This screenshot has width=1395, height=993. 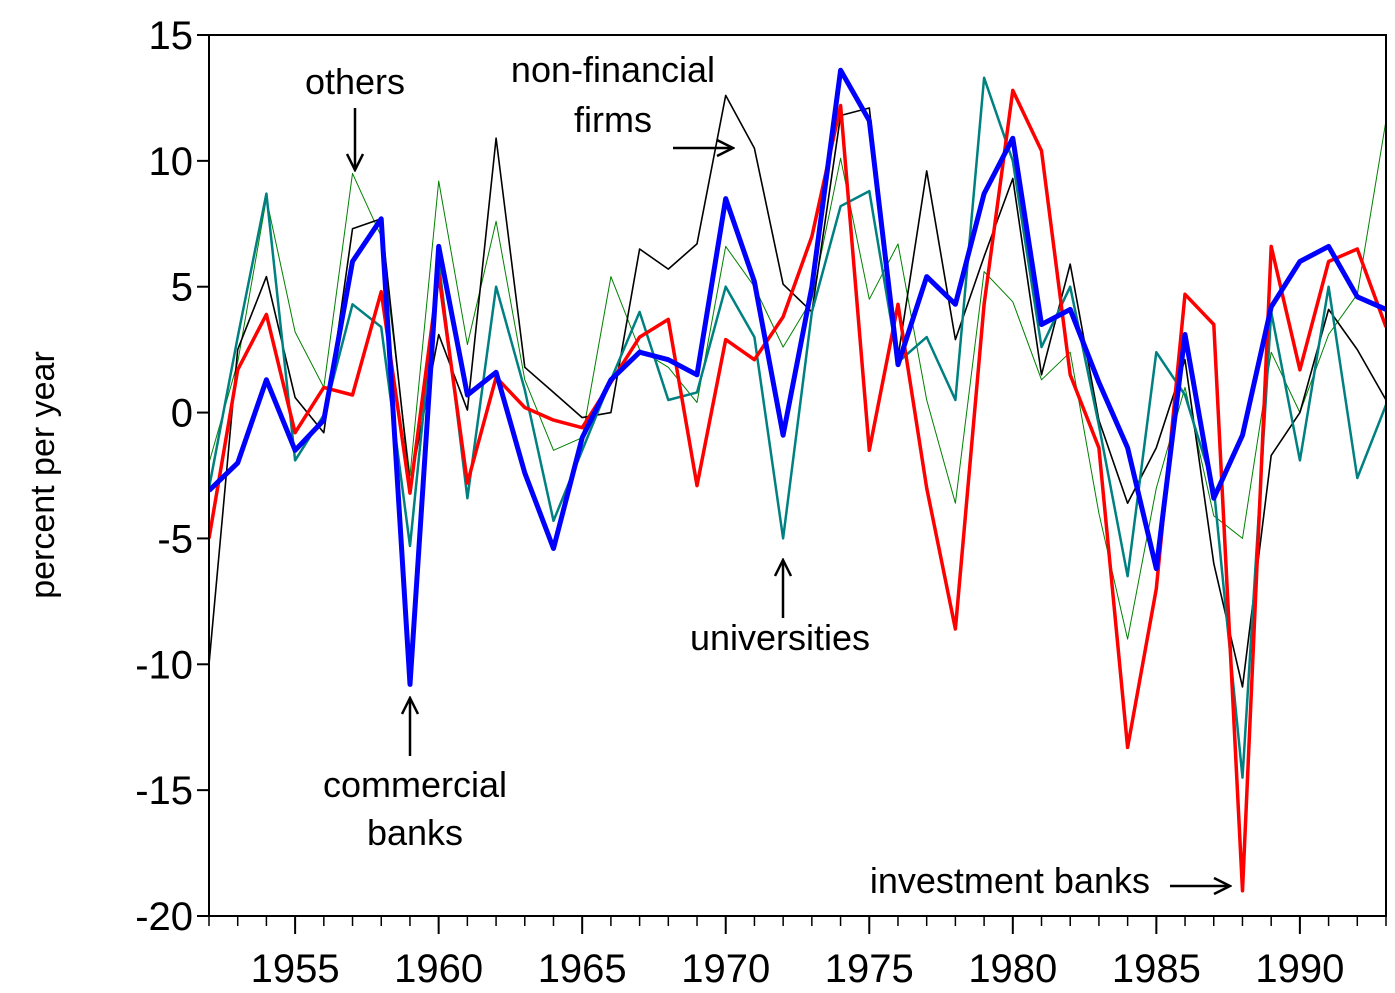 I want to click on x-tick-label: 1990, so click(x=1299, y=969).